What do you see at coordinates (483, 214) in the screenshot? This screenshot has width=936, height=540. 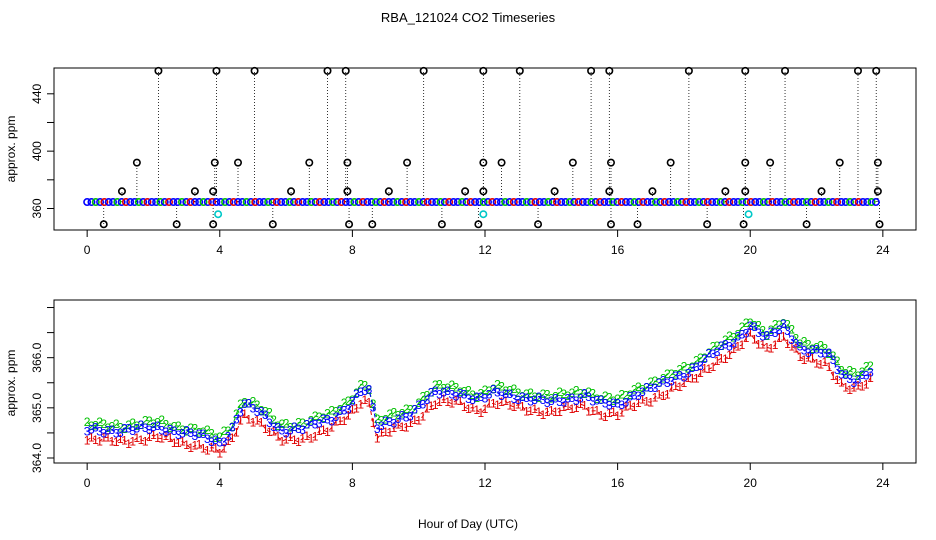 I see `flag-point` at bounding box center [483, 214].